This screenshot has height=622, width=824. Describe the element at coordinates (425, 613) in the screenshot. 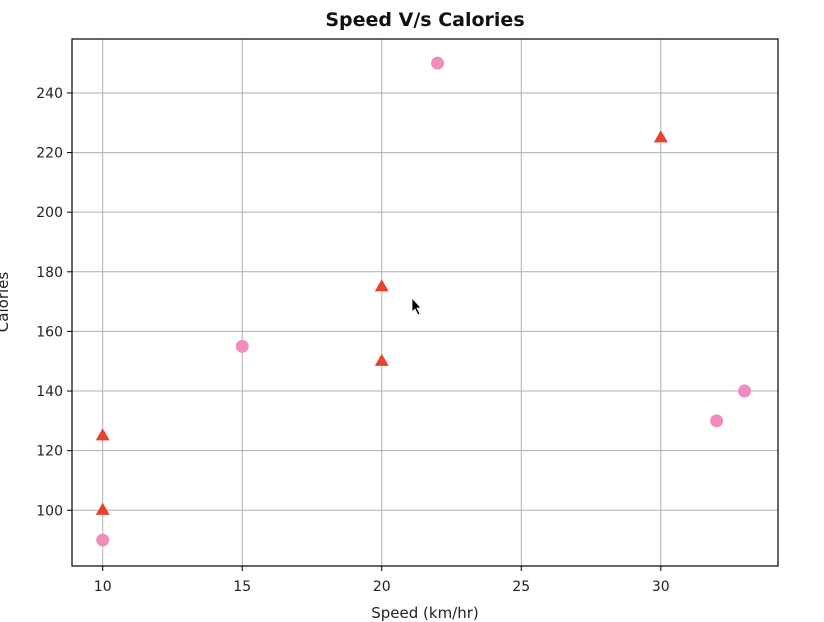

I see `x-axis-label: Speed (km/hr)` at that location.